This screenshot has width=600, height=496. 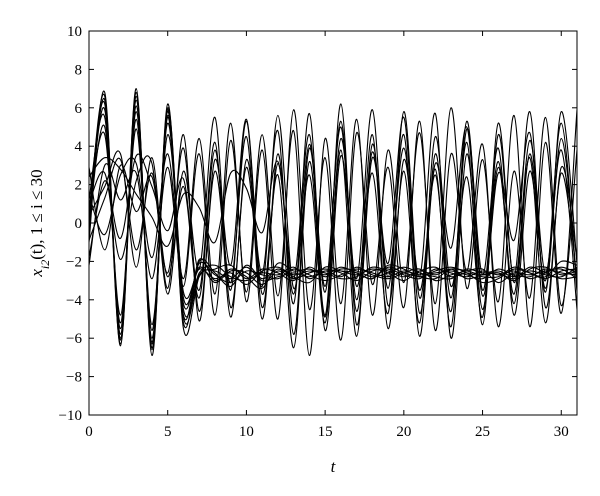 I want to click on y-axis-label: xi2(t), 1 ≤ i ≤ 30, so click(x=39, y=223).